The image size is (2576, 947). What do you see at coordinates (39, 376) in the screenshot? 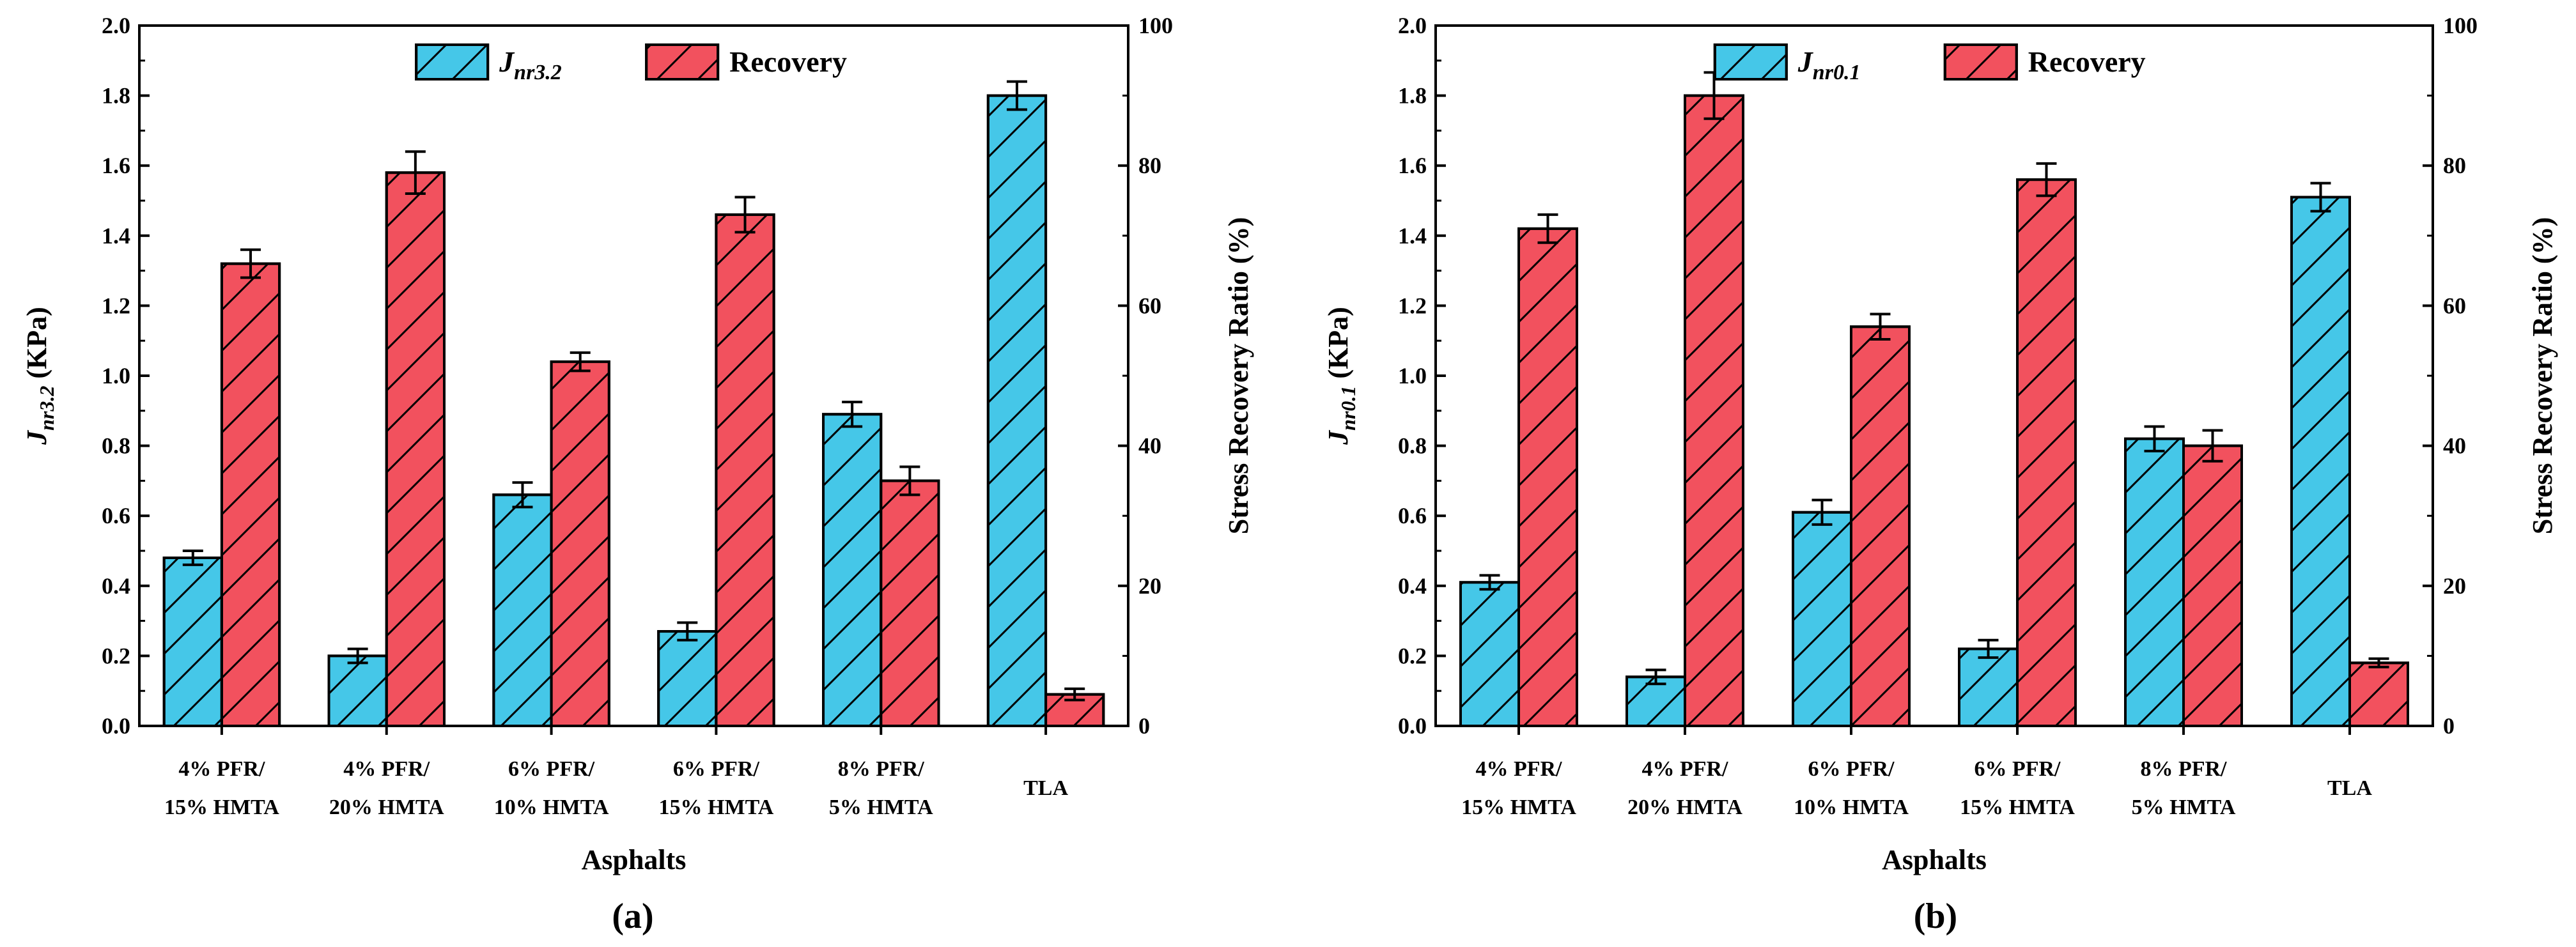
I see `y-axis-title: Jnr3.2 (KPa)` at bounding box center [39, 376].